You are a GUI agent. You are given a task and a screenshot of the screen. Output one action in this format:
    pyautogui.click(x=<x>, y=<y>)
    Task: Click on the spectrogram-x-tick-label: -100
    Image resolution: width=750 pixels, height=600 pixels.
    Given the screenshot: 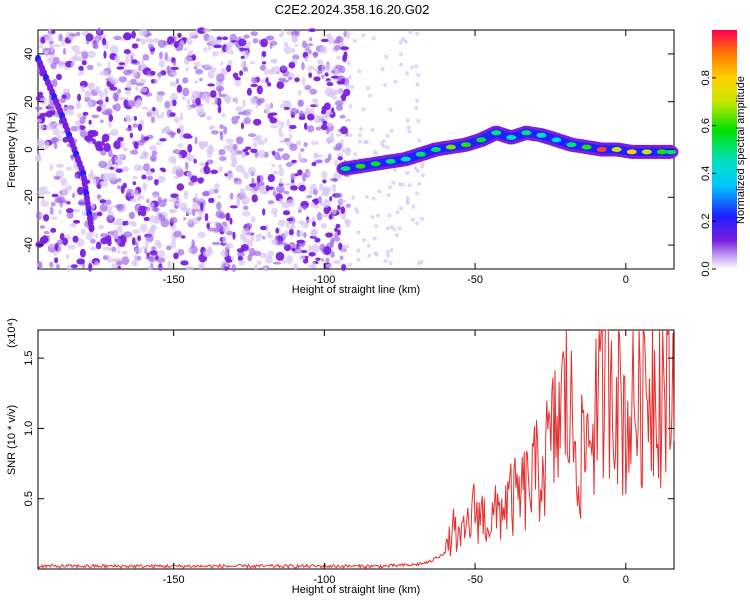 What is the action you would take?
    pyautogui.click(x=324, y=280)
    